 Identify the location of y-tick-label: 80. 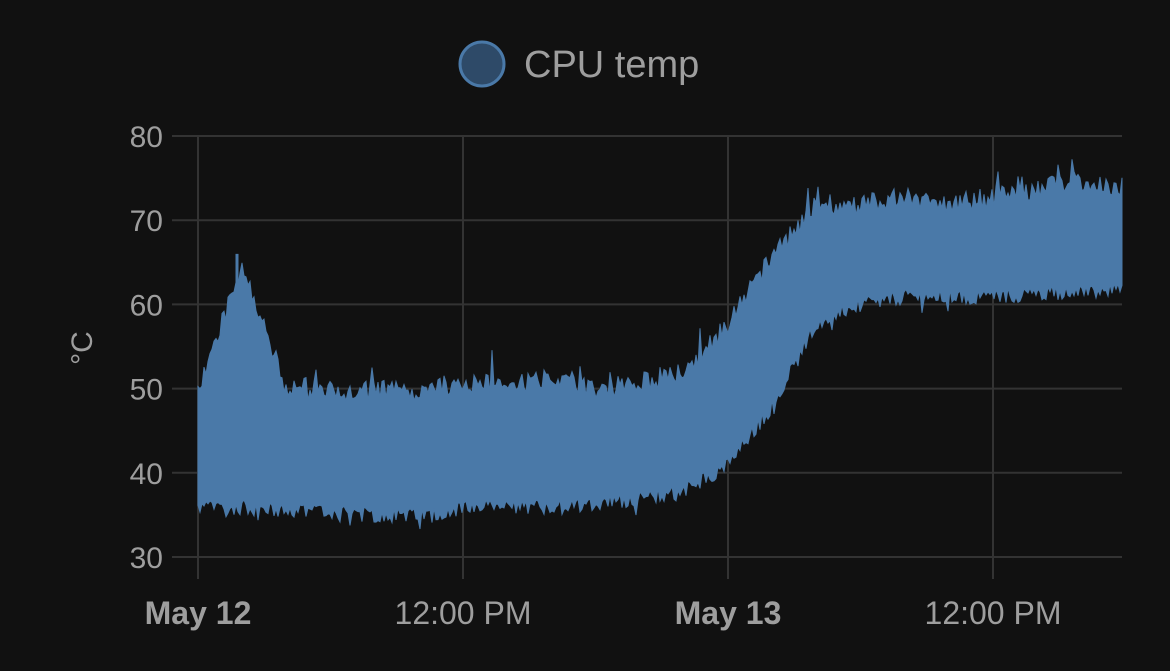
(146, 137).